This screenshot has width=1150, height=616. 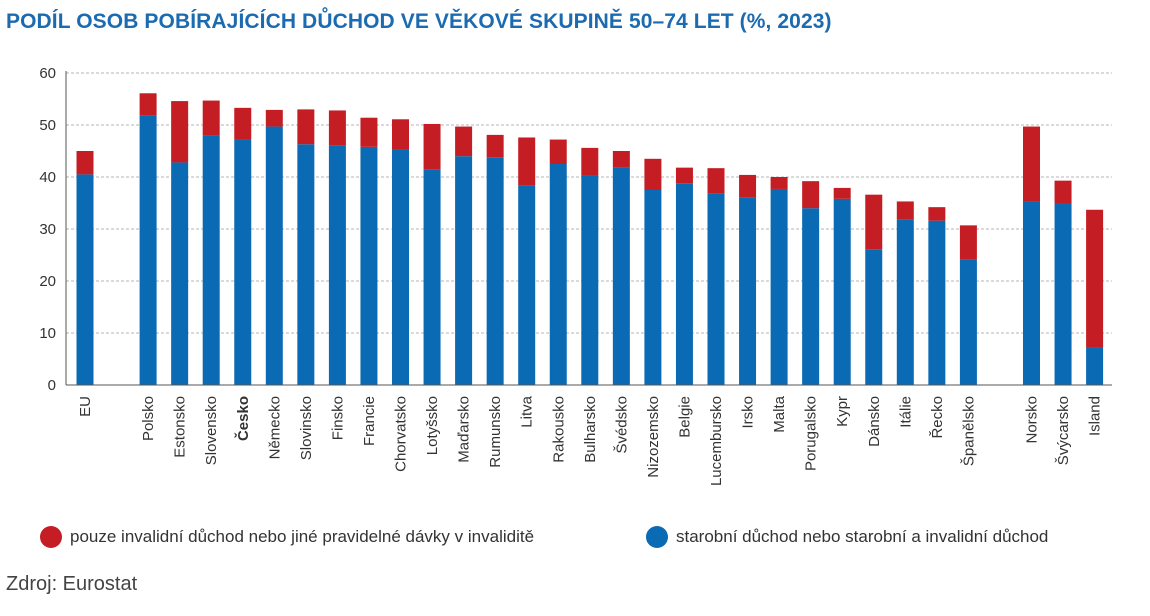 I want to click on legend-swatch-old-age, so click(x=657, y=537).